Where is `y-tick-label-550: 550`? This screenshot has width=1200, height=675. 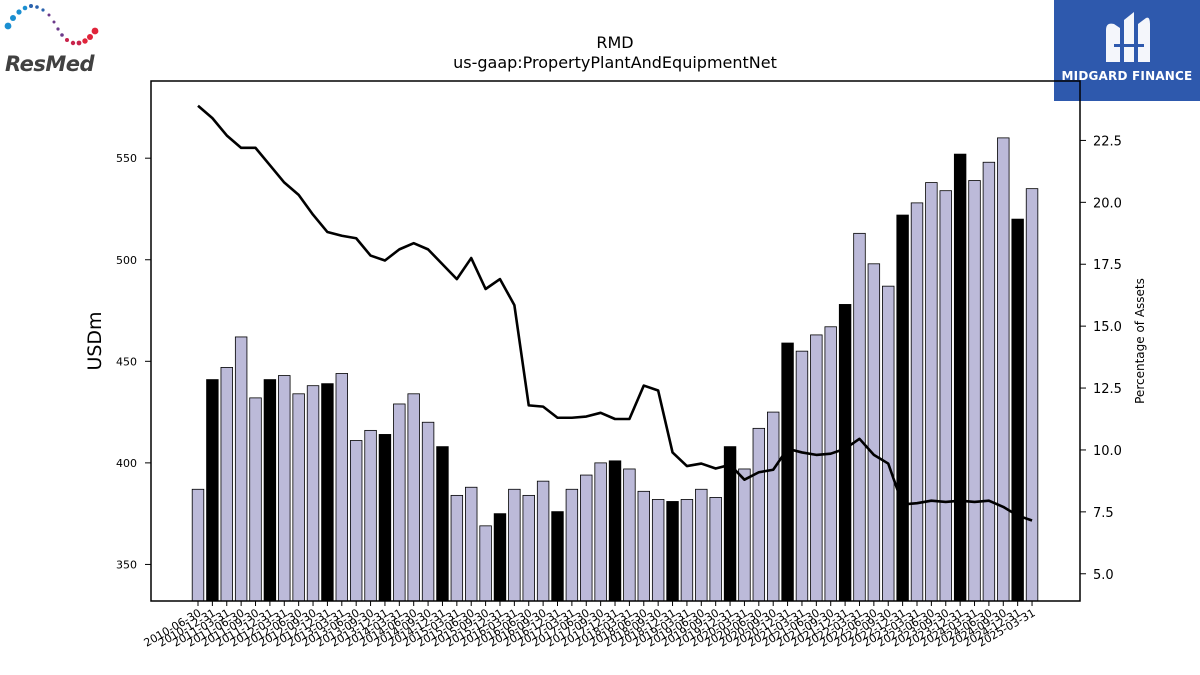 y-tick-label-550: 550 is located at coordinates (126, 158).